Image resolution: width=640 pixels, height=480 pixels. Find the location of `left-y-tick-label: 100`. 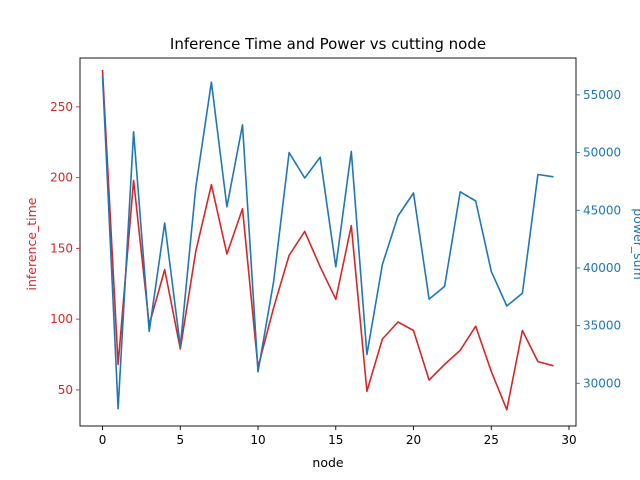

left-y-tick-label: 100 is located at coordinates (61, 319).